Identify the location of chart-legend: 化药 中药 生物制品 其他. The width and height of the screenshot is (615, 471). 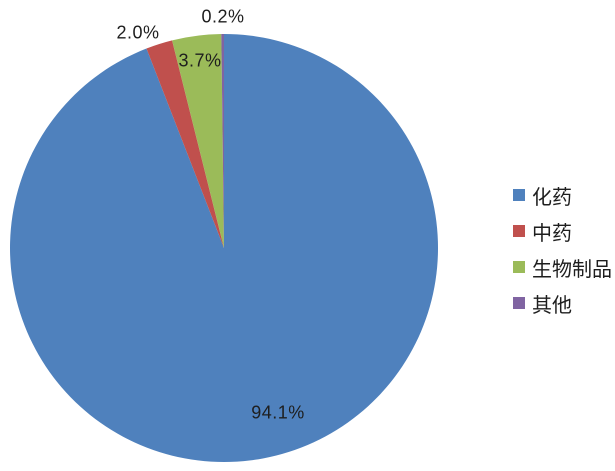
(562, 256).